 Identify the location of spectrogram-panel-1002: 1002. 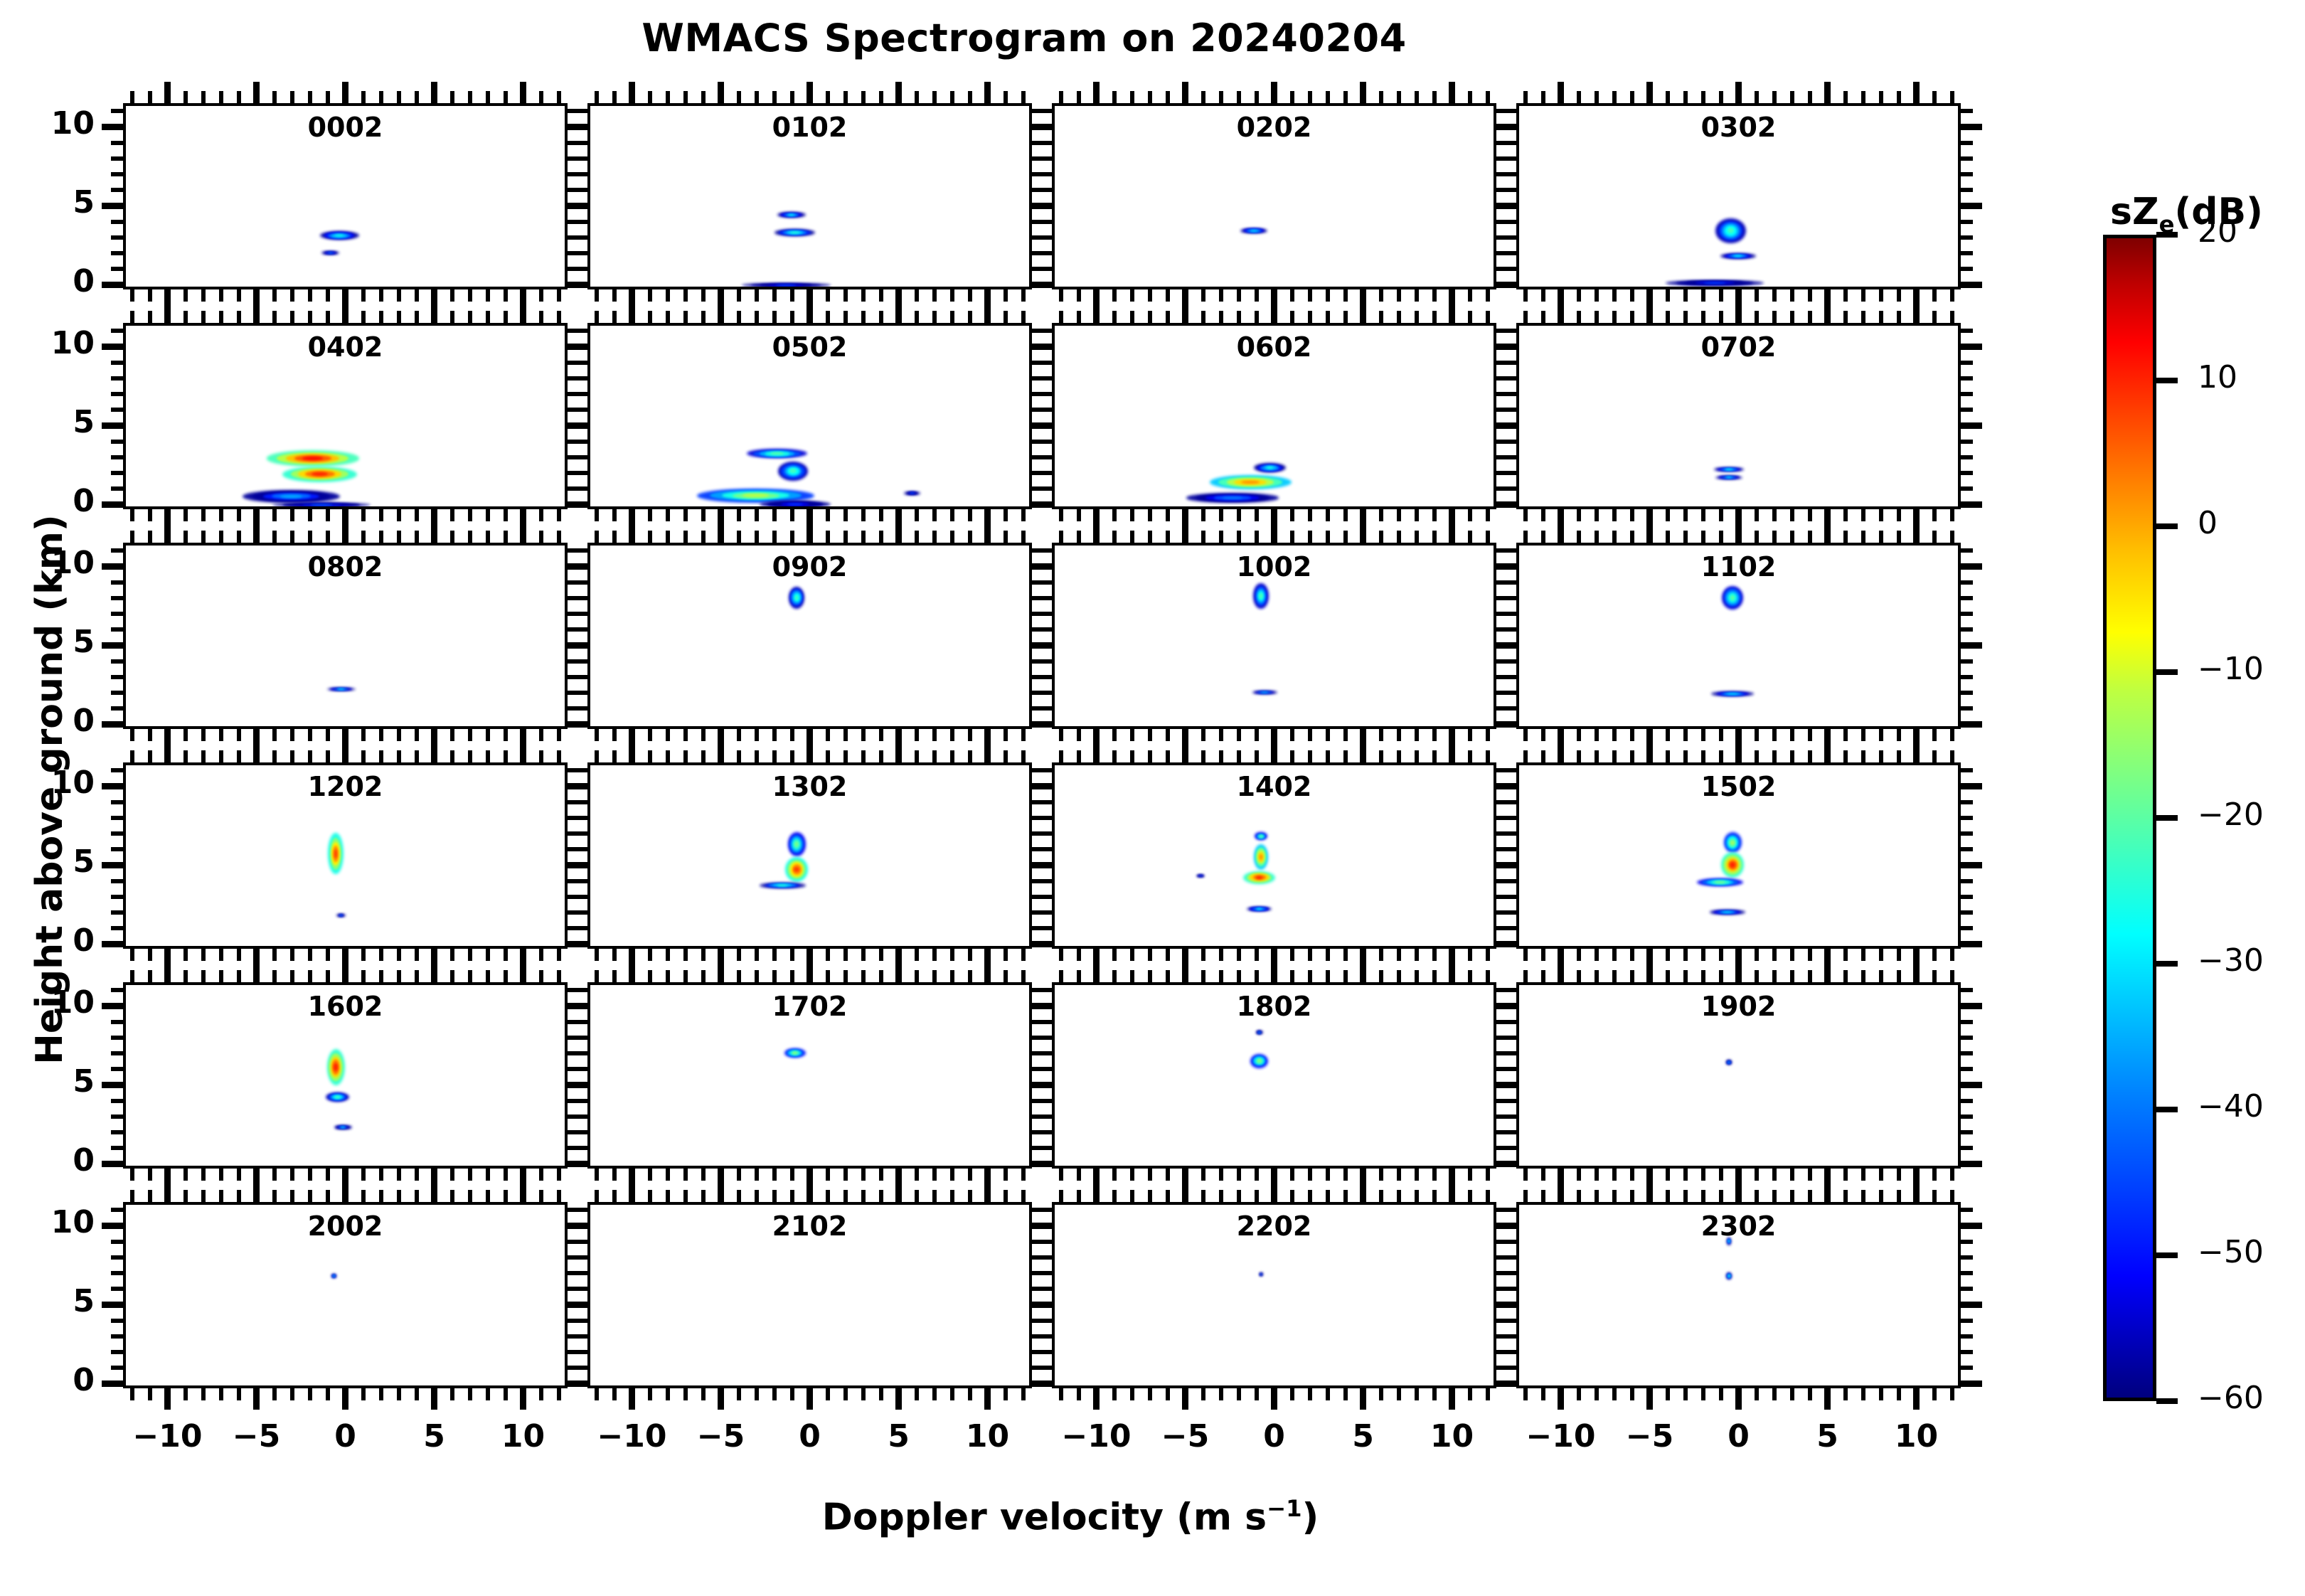
(1274, 636).